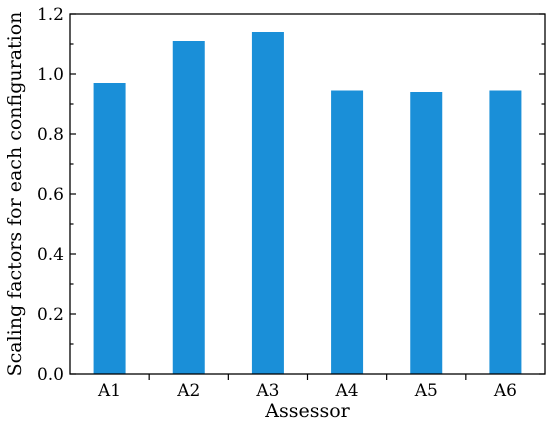 This screenshot has height=423, width=550. I want to click on bar-a2, so click(188, 207).